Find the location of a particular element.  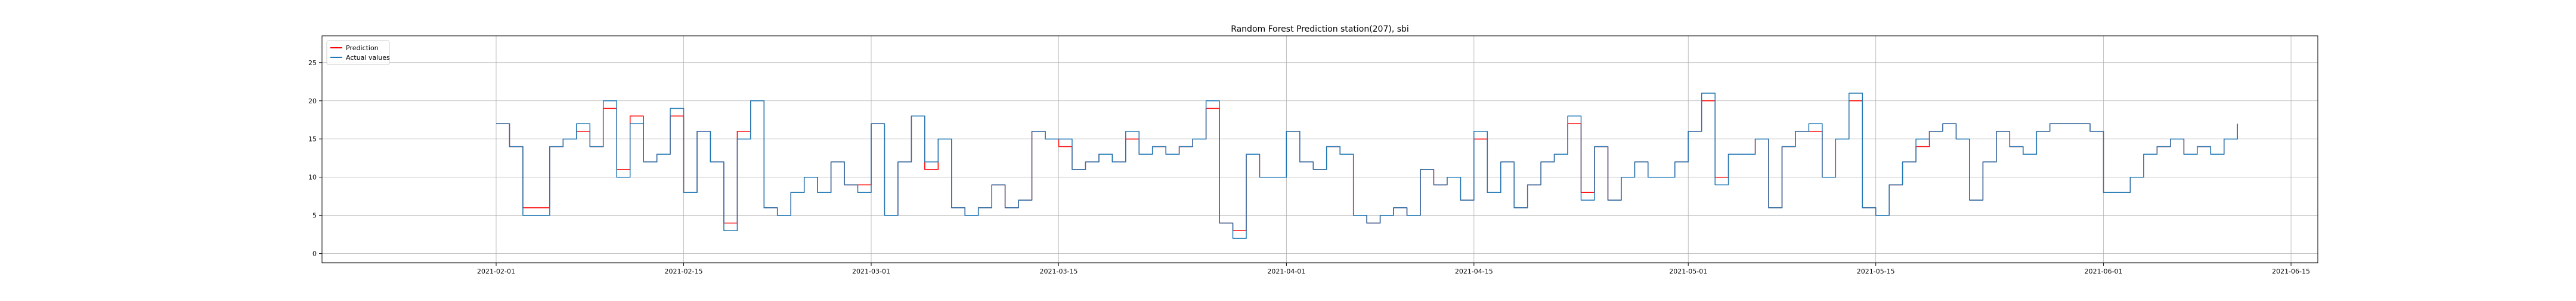

legend: Prediction Actual values is located at coordinates (358, 52).